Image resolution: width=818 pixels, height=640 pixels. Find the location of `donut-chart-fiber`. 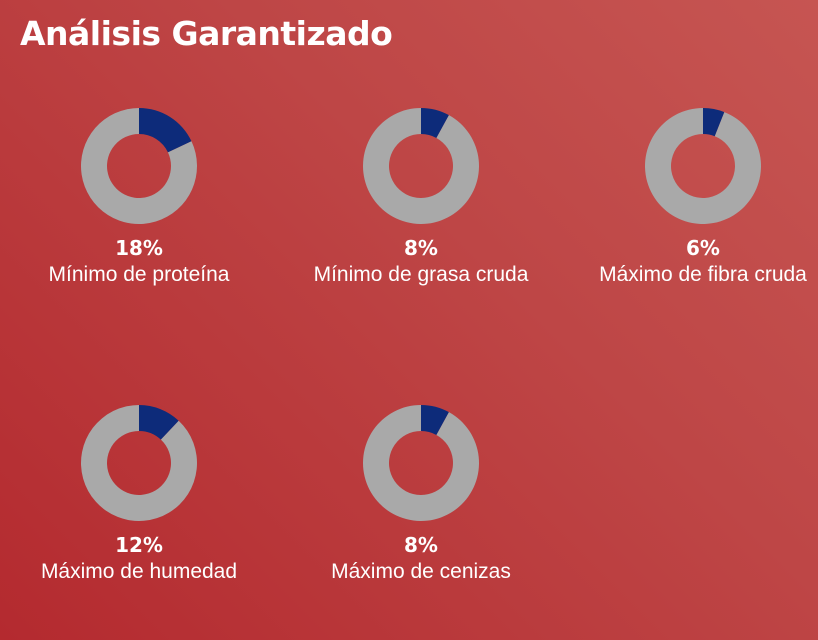

donut-chart-fiber is located at coordinates (703, 166).